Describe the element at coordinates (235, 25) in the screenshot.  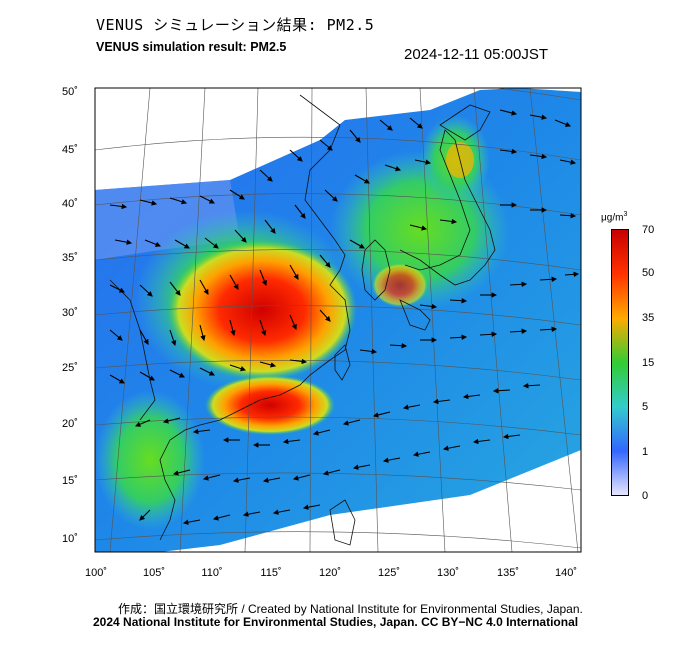
I see `title-japanese: VENUS シミュレーション結果: PM2.5` at that location.